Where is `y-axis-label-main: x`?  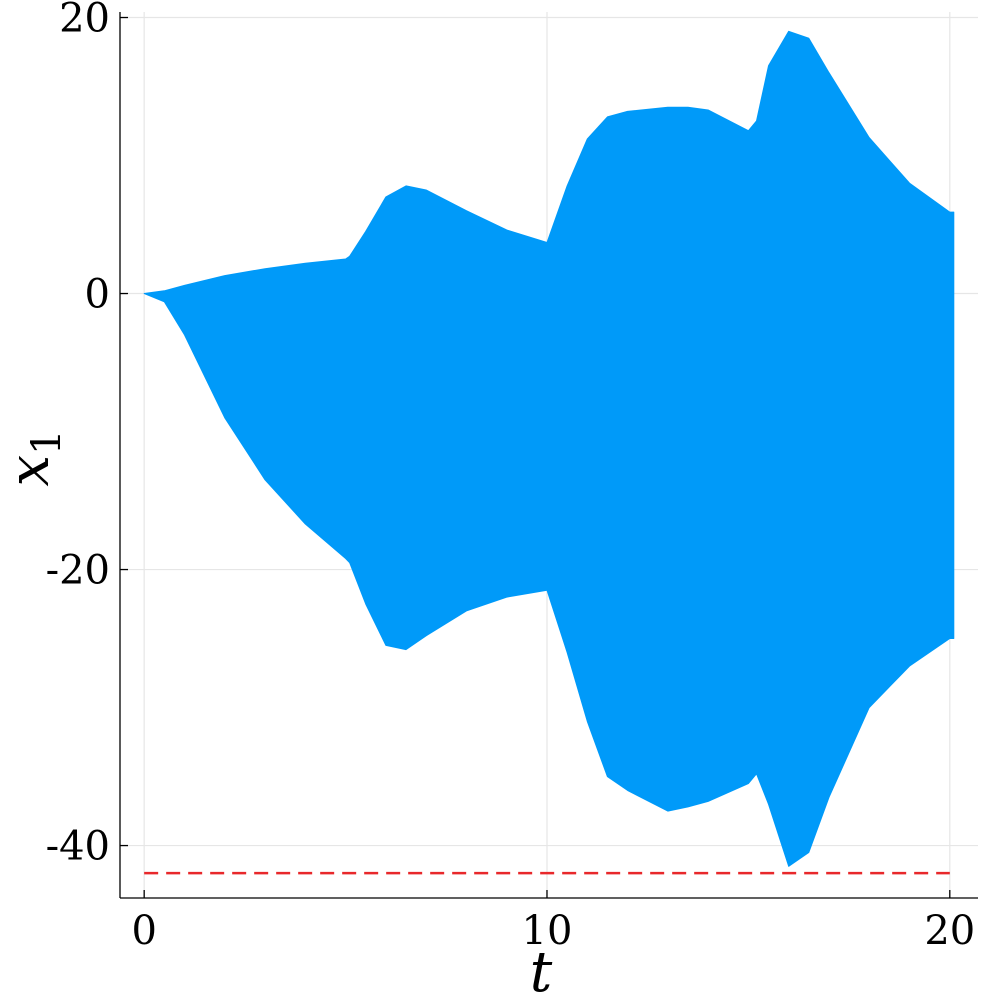 y-axis-label-main: x is located at coordinates (31, 471).